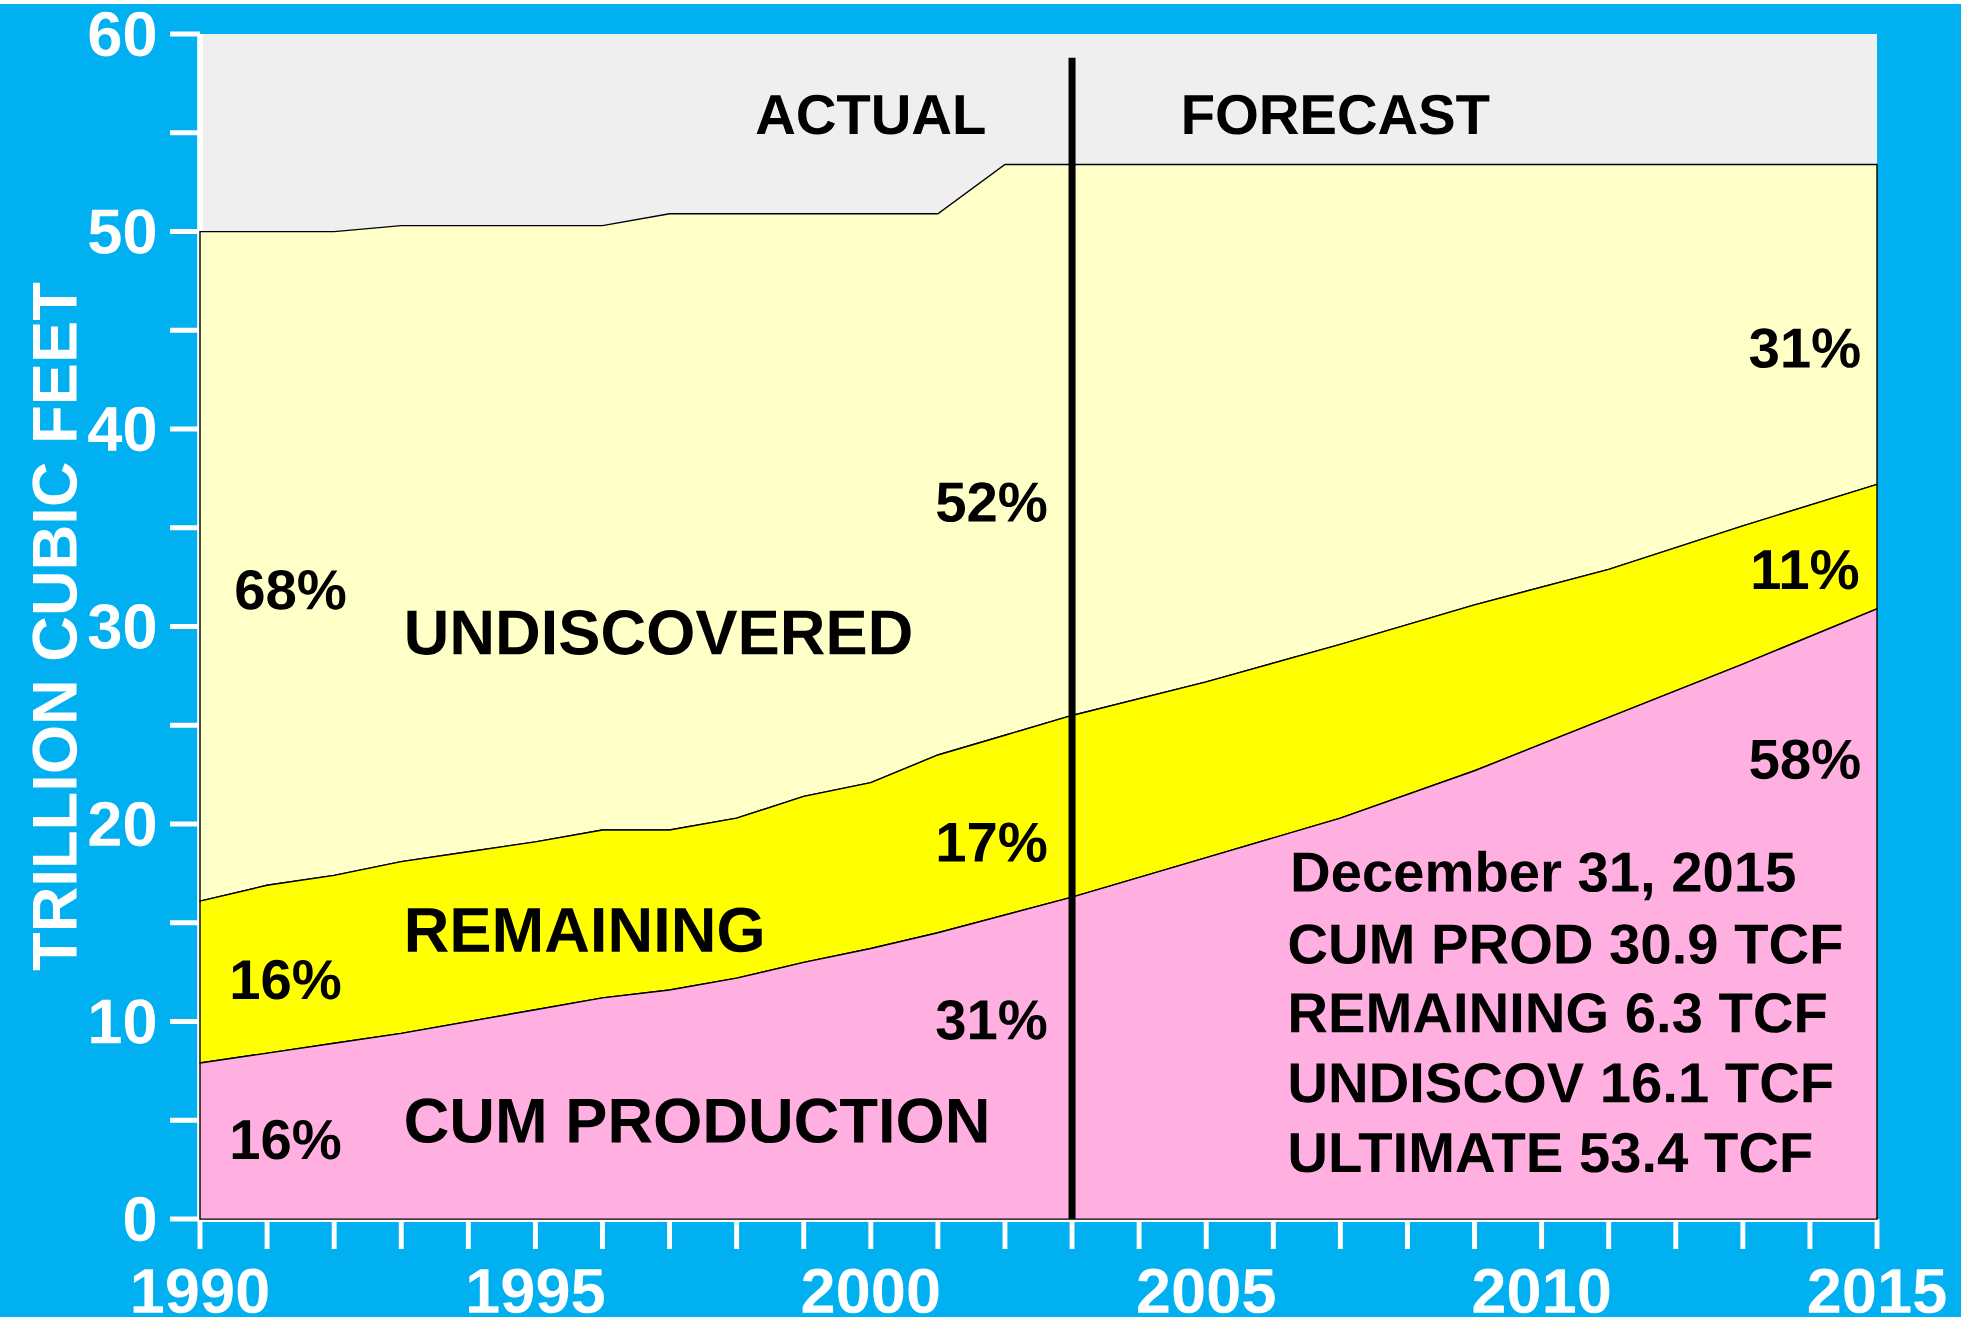  What do you see at coordinates (991, 502) in the screenshot?
I see `annotation: 52%` at bounding box center [991, 502].